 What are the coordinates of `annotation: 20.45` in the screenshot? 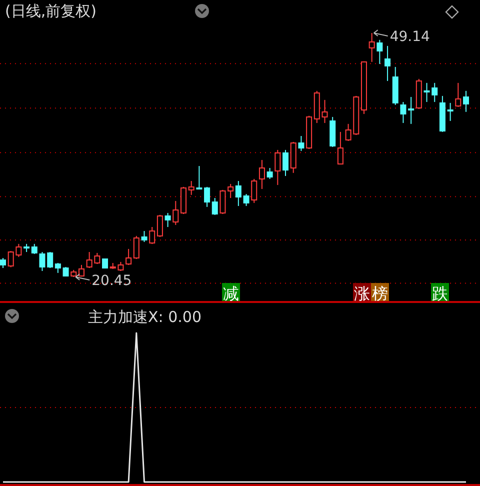 It's located at (112, 281).